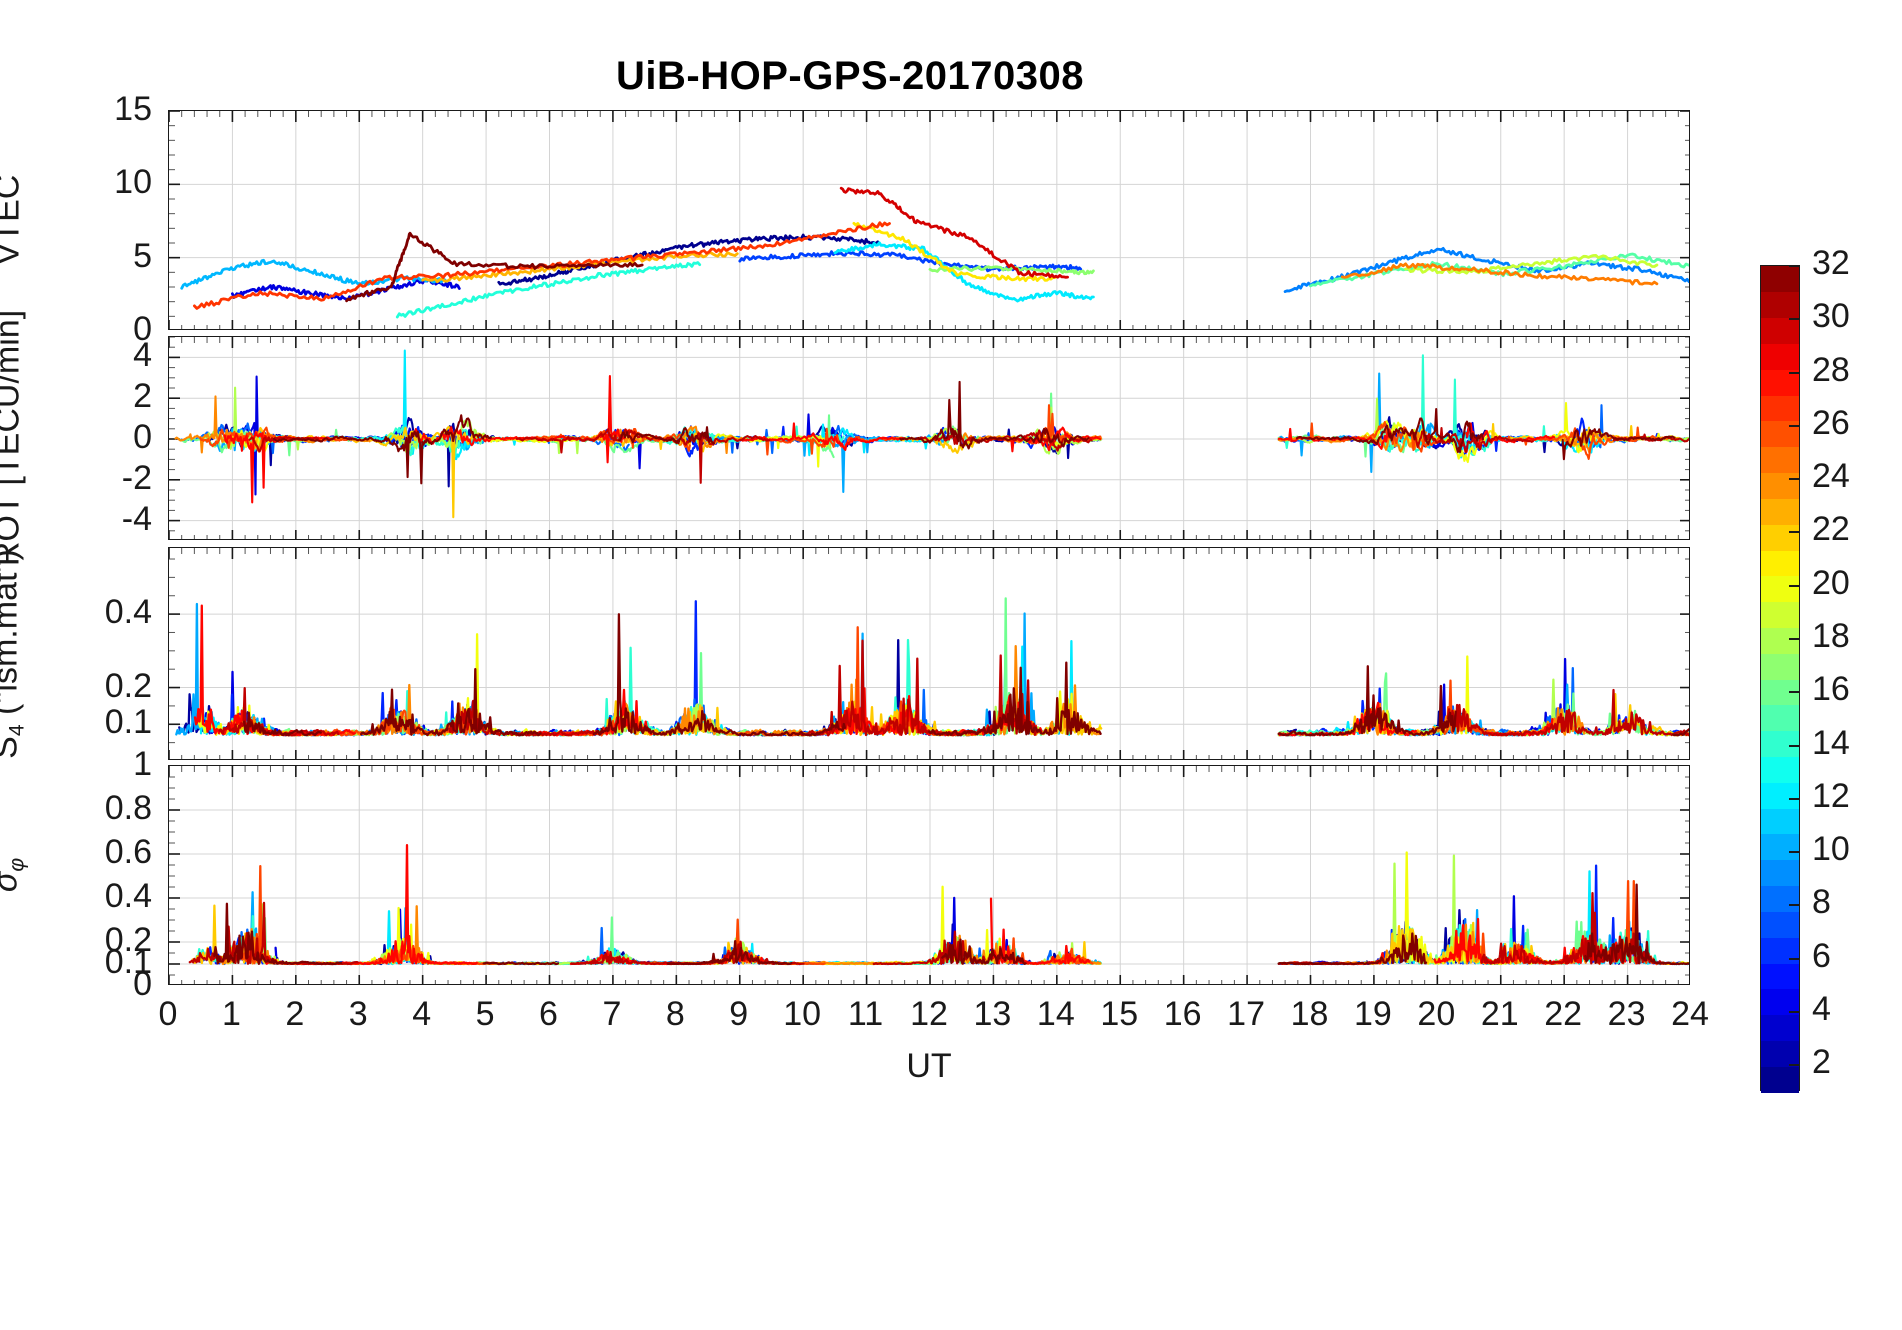 This screenshot has width=1902, height=1330. I want to click on colorbar, so click(1780, 679).